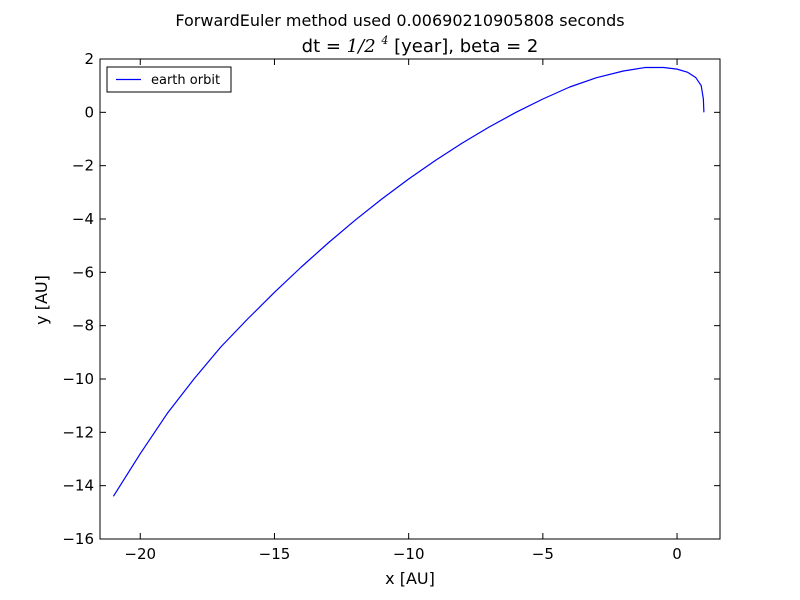 Image resolution: width=800 pixels, height=600 pixels. I want to click on x-tick-label: 0, so click(677, 554).